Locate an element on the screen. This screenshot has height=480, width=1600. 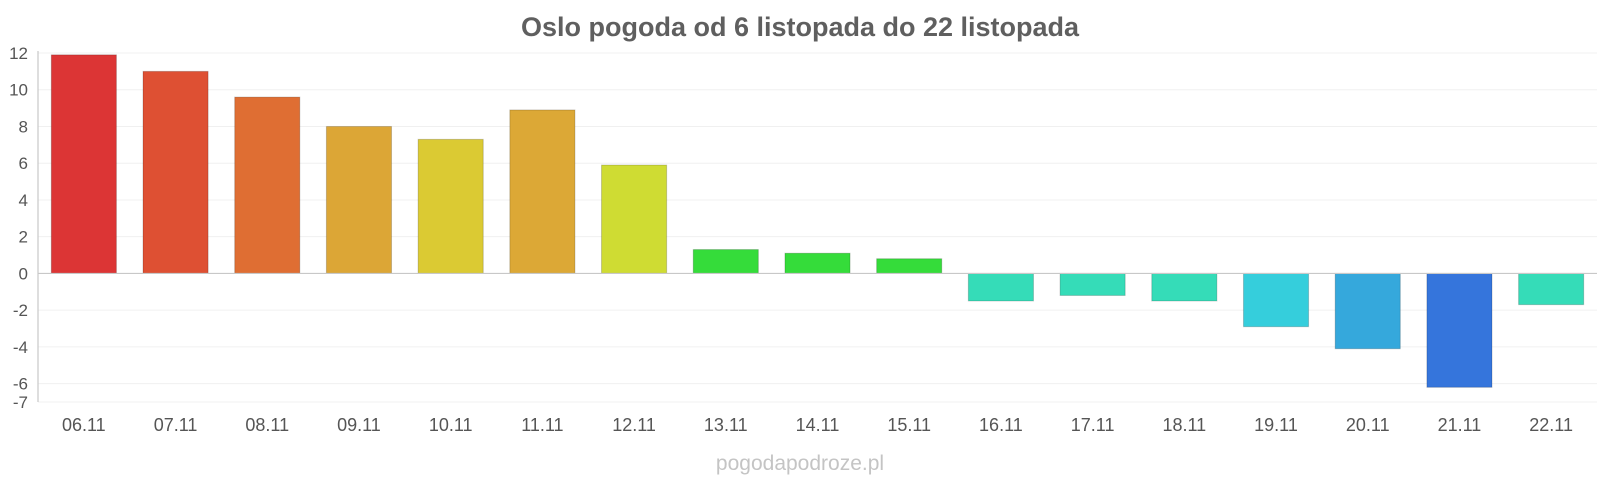
bar-08.11 is located at coordinates (267, 185).